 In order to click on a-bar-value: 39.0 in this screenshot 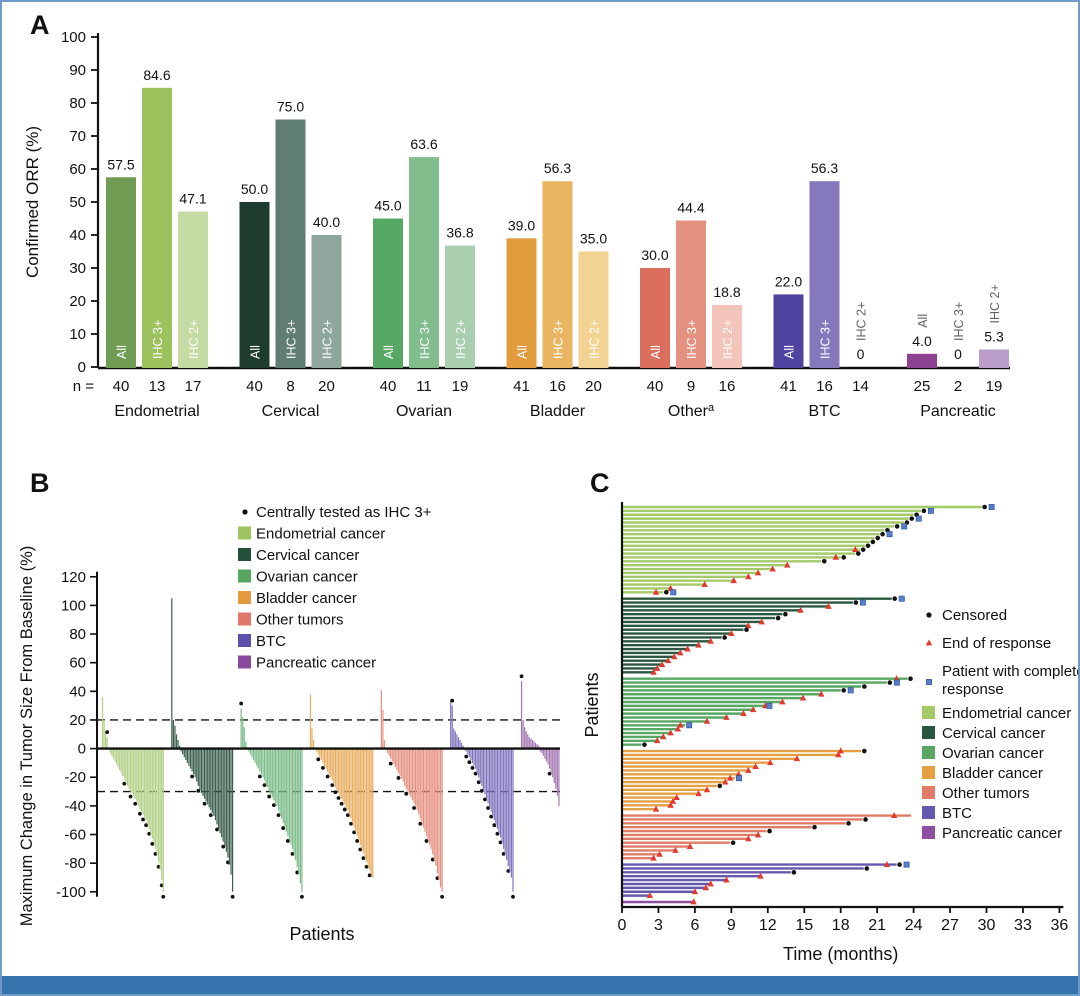, I will do `click(521, 225)`.